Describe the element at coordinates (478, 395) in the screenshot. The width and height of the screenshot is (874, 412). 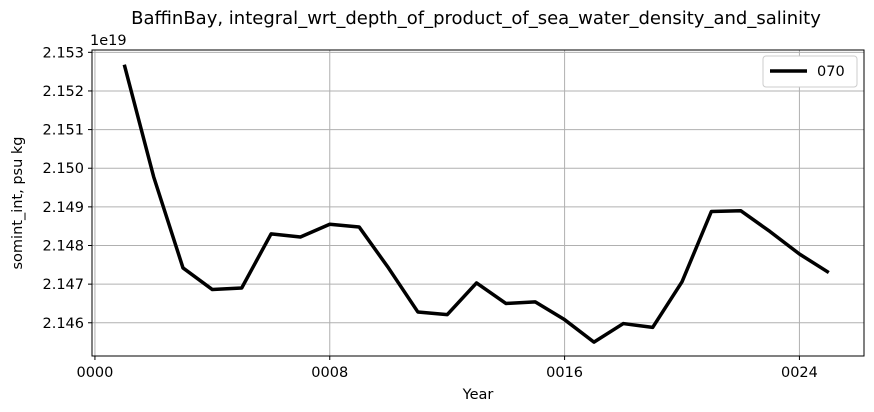
I see `x-axis-label: Year` at that location.